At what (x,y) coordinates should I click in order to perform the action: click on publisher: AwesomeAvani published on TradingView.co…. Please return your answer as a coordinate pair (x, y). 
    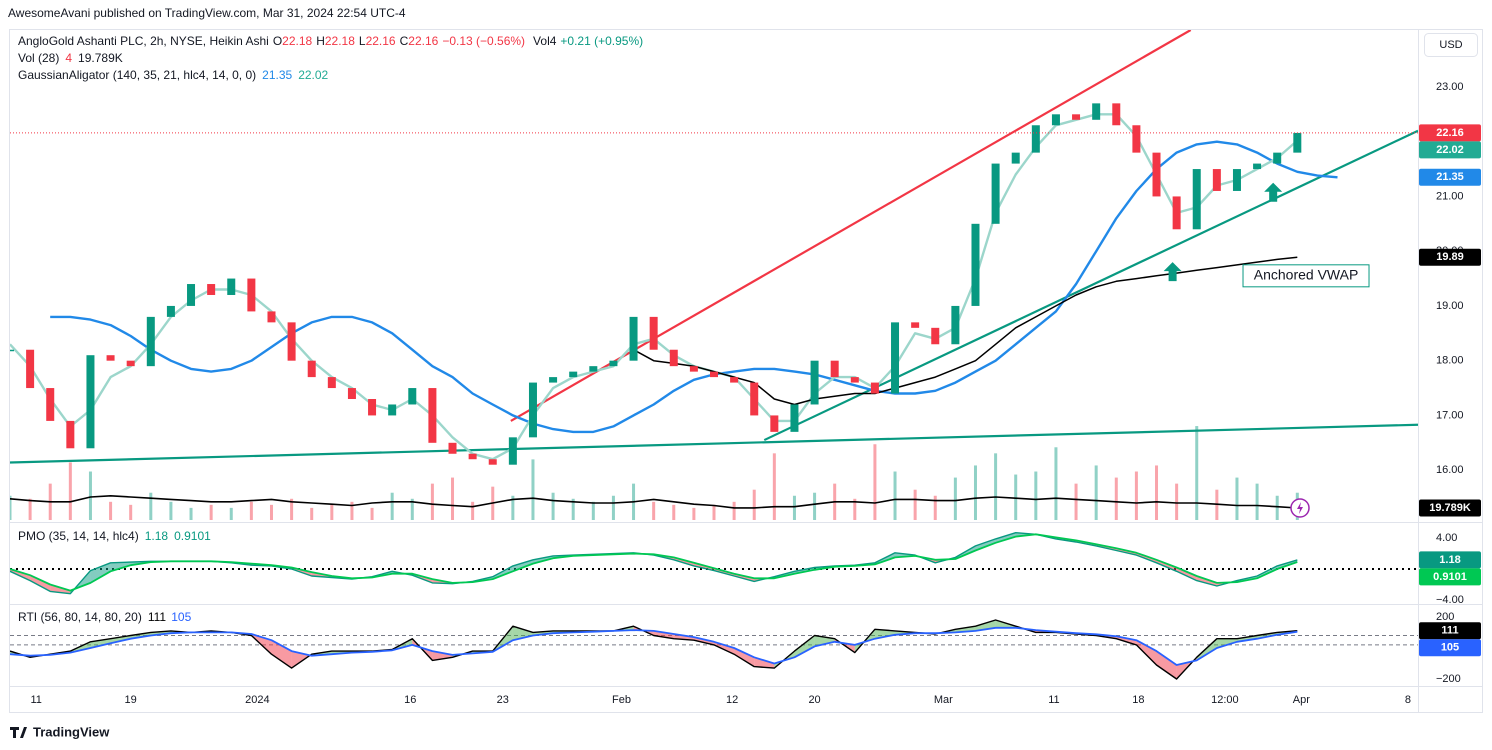
    Looking at the image, I should click on (207, 13).